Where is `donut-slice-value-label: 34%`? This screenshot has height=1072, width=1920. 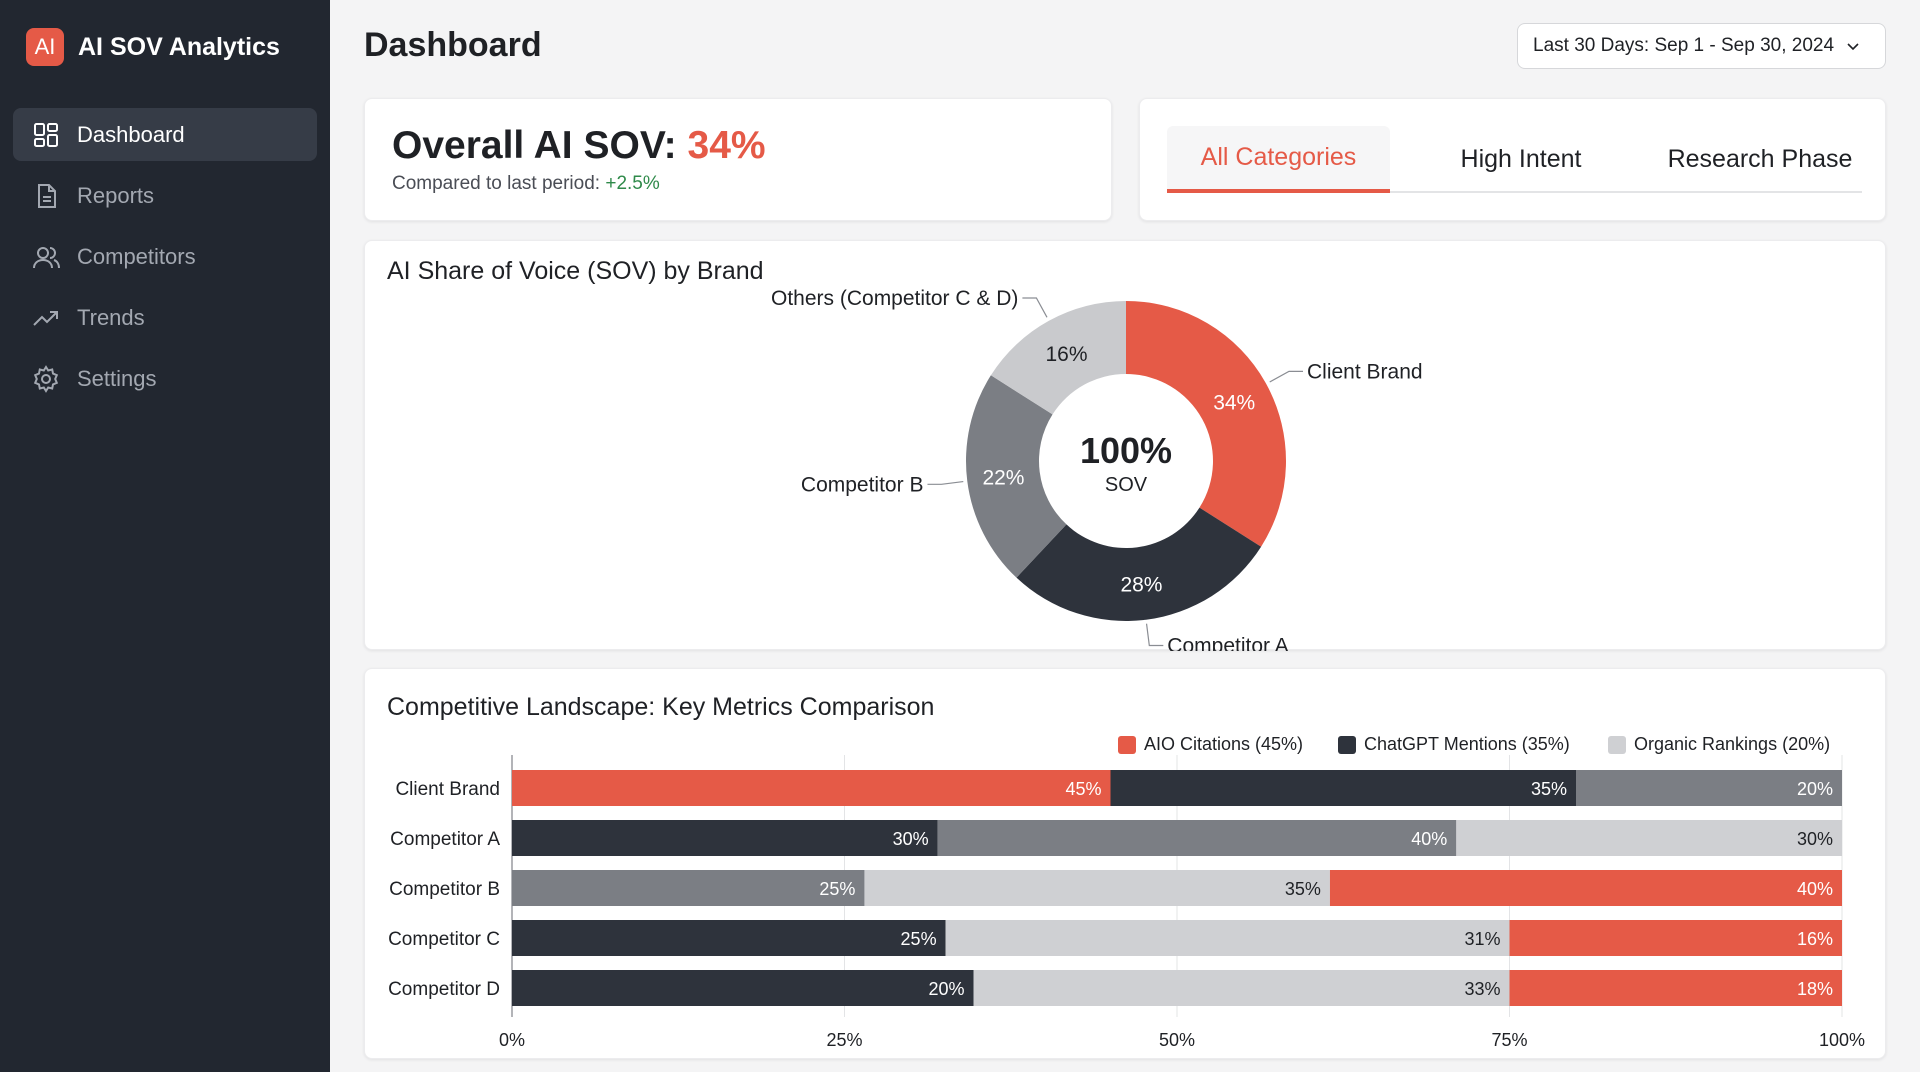
donut-slice-value-label: 34% is located at coordinates (1234, 403).